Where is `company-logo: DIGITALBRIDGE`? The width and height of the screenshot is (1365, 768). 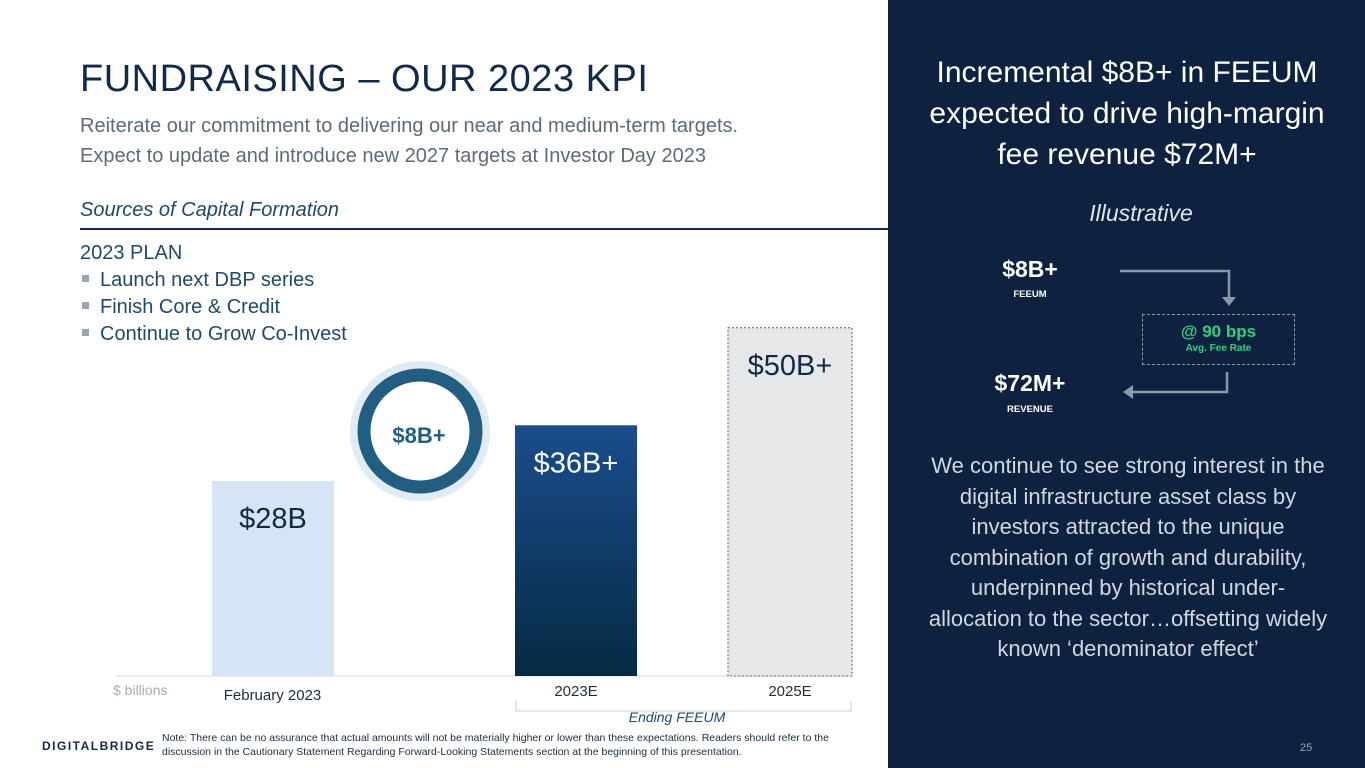
company-logo: DIGITALBRIDGE is located at coordinates (99, 746).